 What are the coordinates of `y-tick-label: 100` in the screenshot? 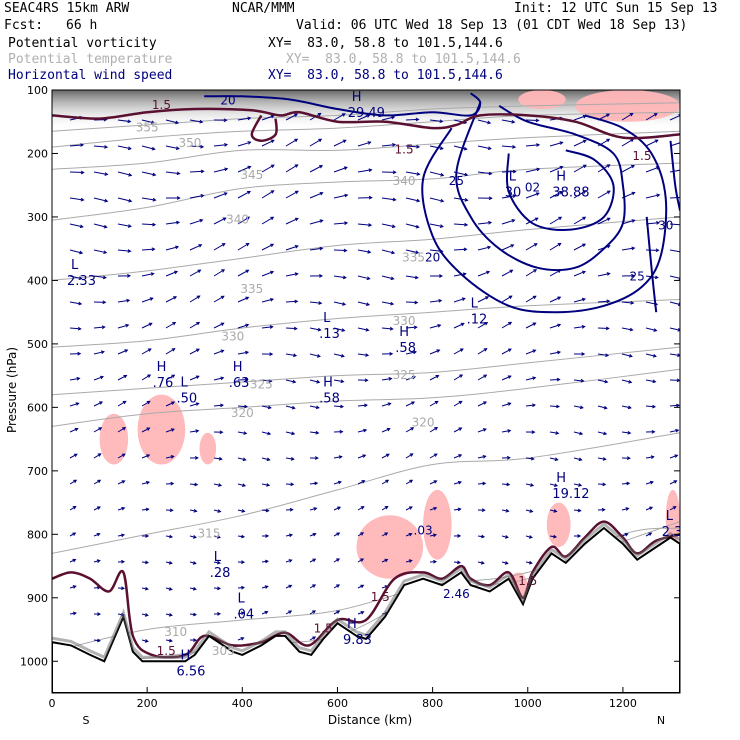 It's located at (37, 90).